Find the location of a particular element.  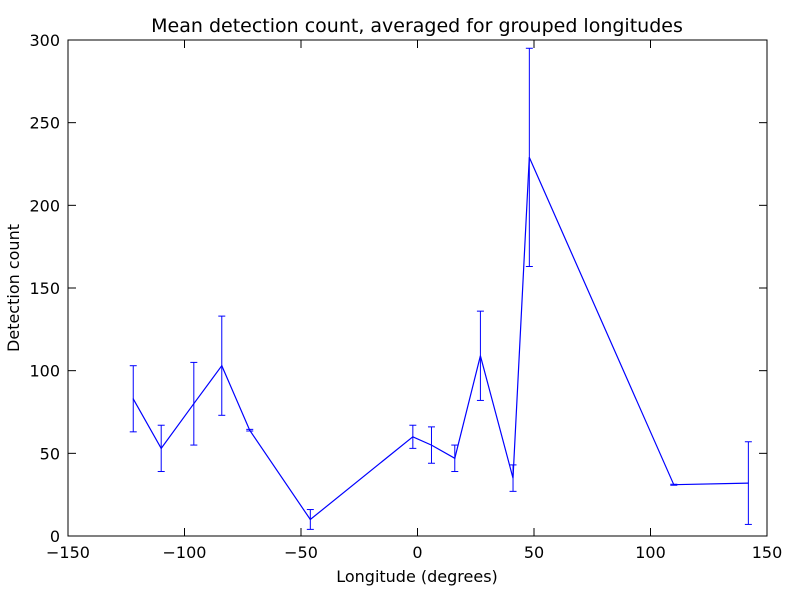

y-tick-label: 50 is located at coordinates (50, 453).